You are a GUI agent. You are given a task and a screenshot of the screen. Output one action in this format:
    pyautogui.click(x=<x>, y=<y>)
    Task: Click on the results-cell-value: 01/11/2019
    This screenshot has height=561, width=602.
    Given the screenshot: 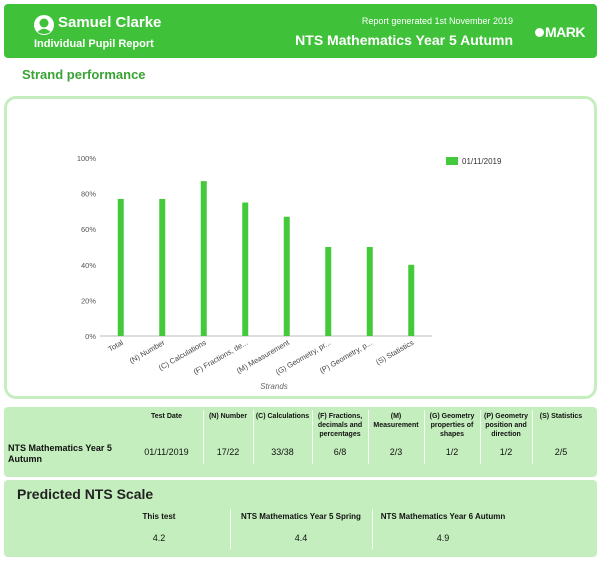 What is the action you would take?
    pyautogui.click(x=166, y=452)
    